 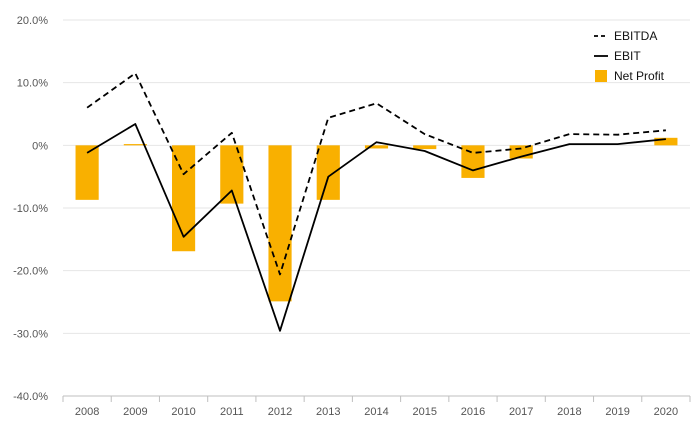 I want to click on y-tick-label: 0%, so click(x=40, y=146).